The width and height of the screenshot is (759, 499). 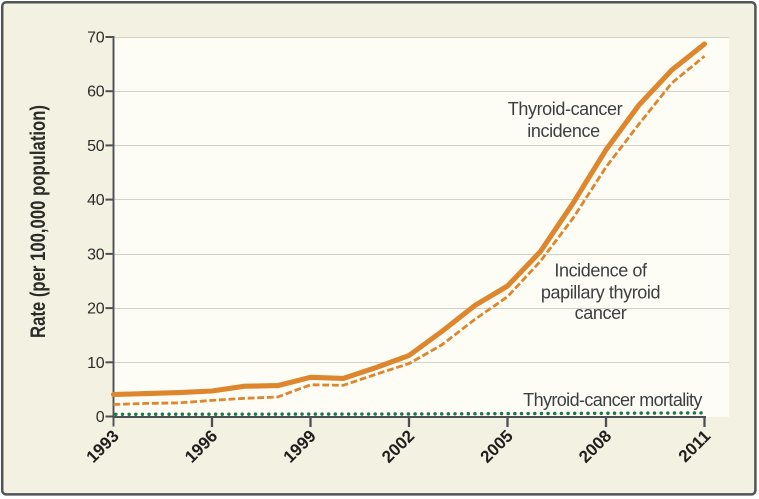 I want to click on svg-text: 70, so click(x=96, y=38).